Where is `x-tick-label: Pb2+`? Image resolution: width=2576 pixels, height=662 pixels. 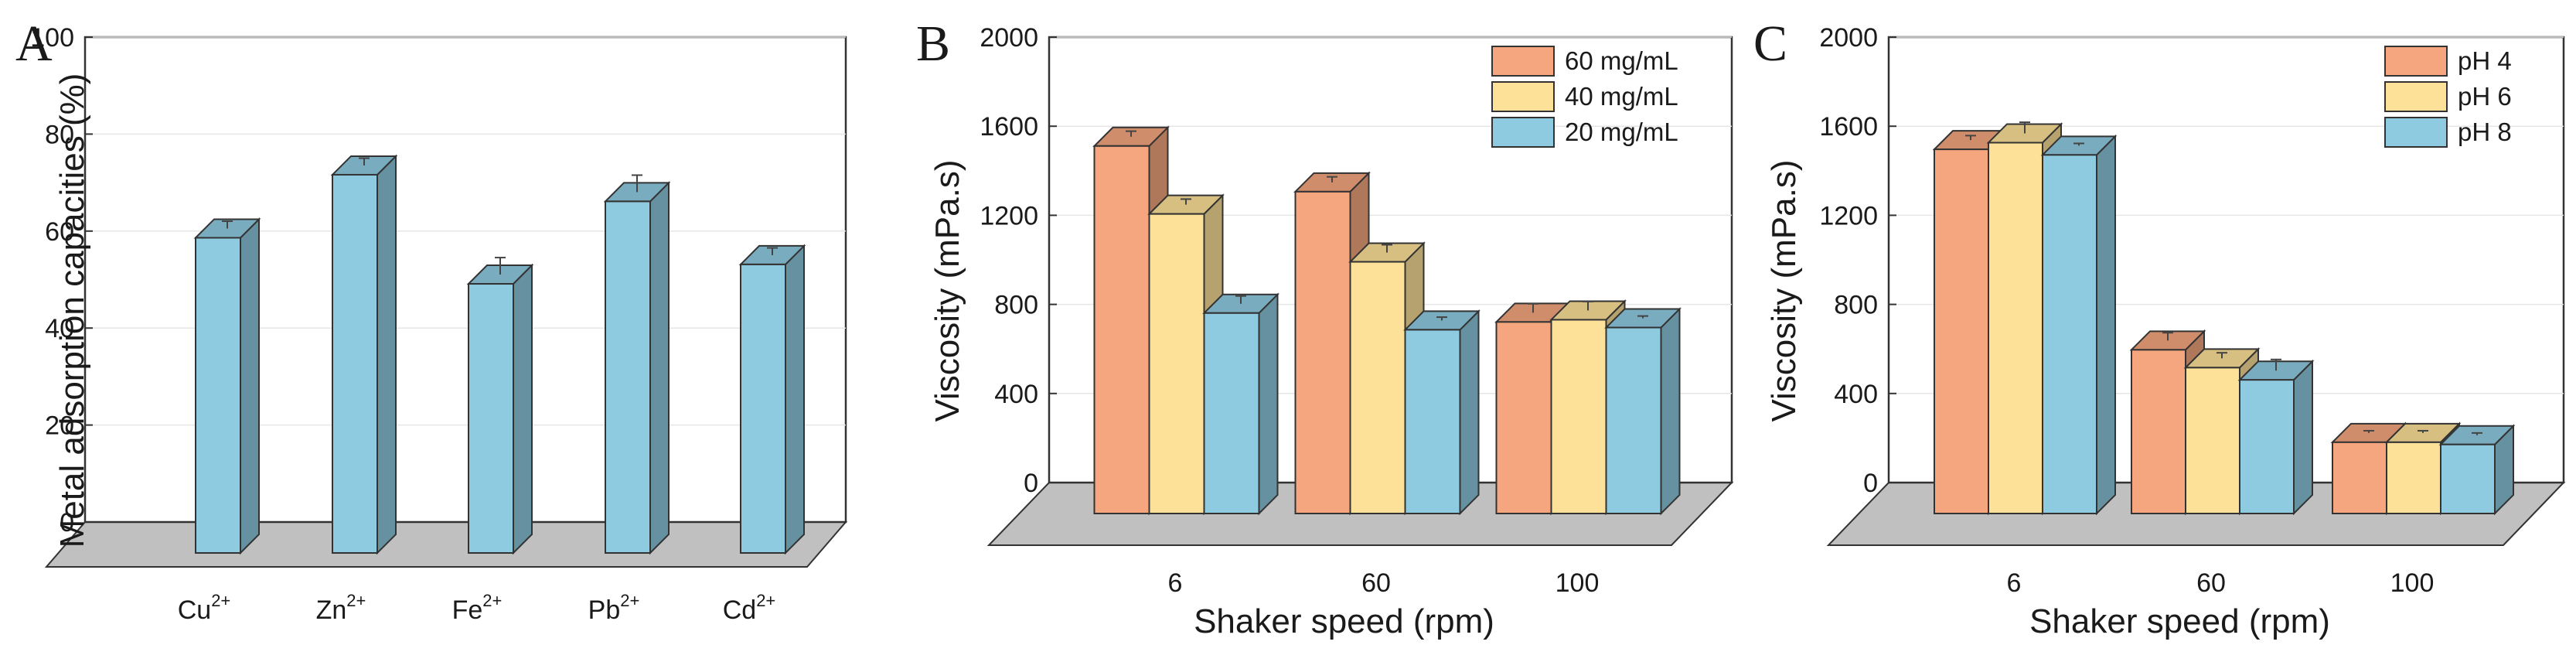 x-tick-label: Pb2+ is located at coordinates (614, 608).